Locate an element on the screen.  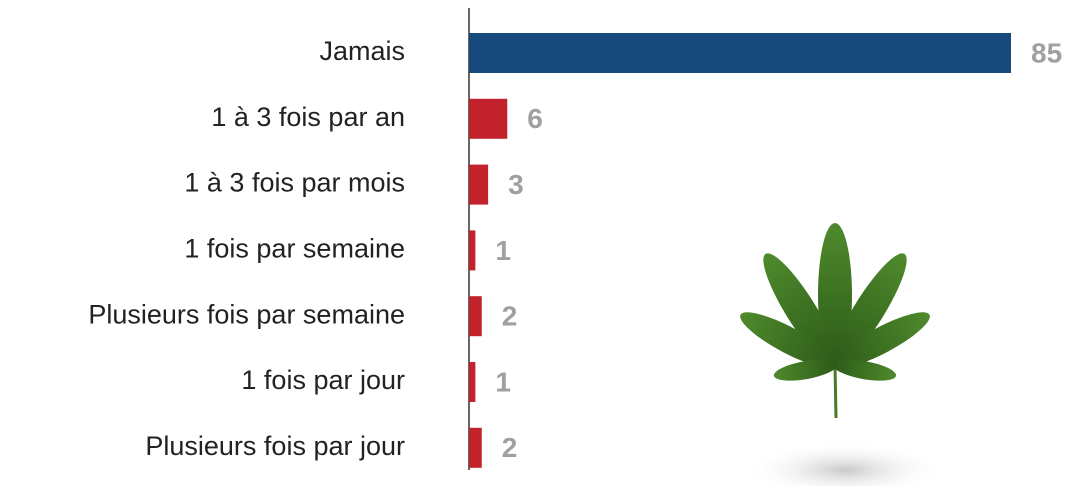
category-label: 1 à 3 fois par mois is located at coordinates (294, 183).